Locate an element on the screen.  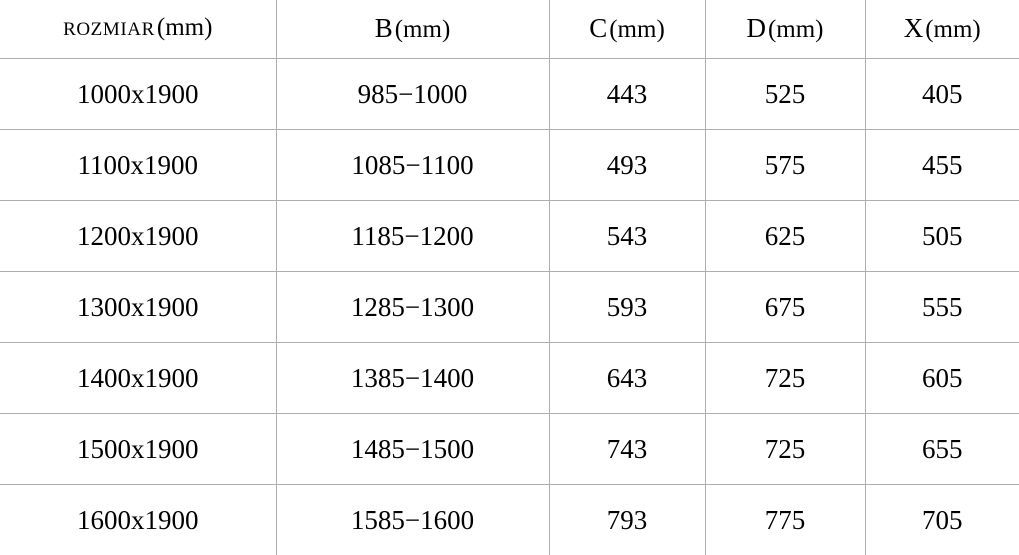
column-header-d-name: D is located at coordinates (756, 28).